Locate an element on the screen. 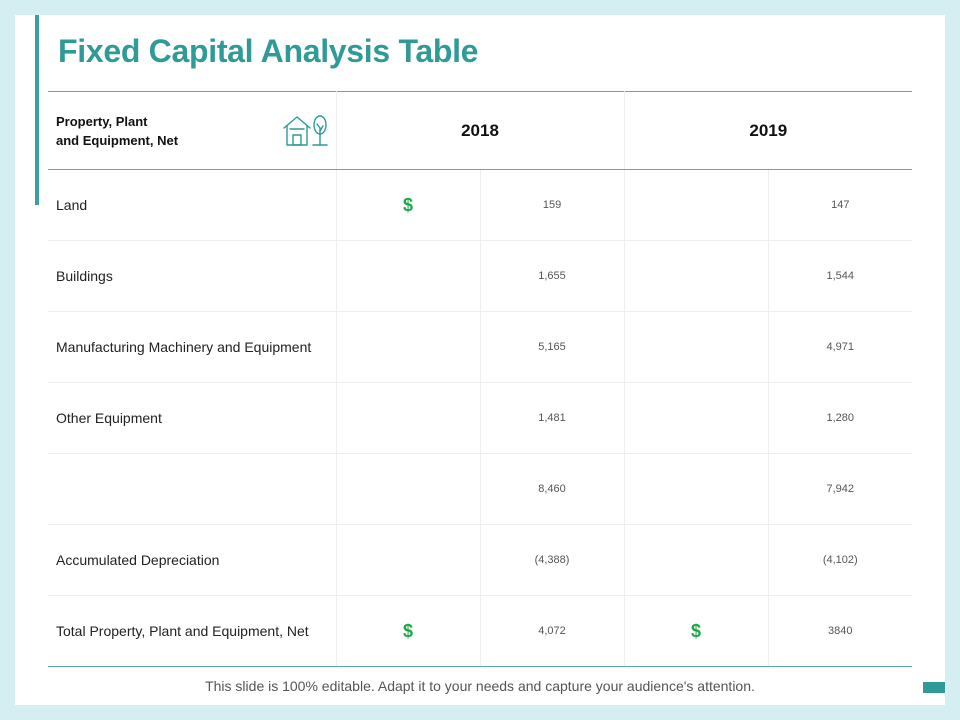 This screenshot has width=960, height=720. accent-bar is located at coordinates (37, 110).